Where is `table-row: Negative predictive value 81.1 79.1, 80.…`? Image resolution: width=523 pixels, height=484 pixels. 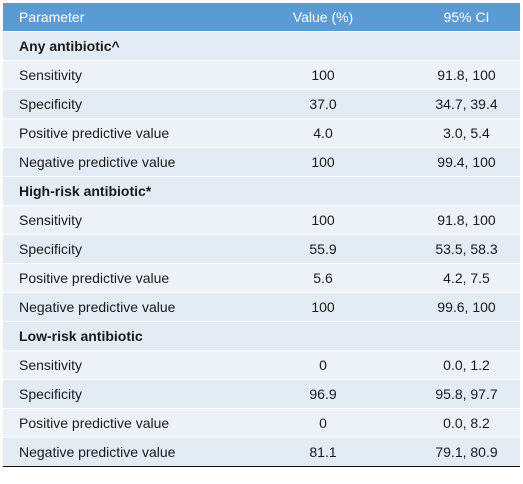 table-row: Negative predictive value 81.1 79.1, 80.… is located at coordinates (261, 451).